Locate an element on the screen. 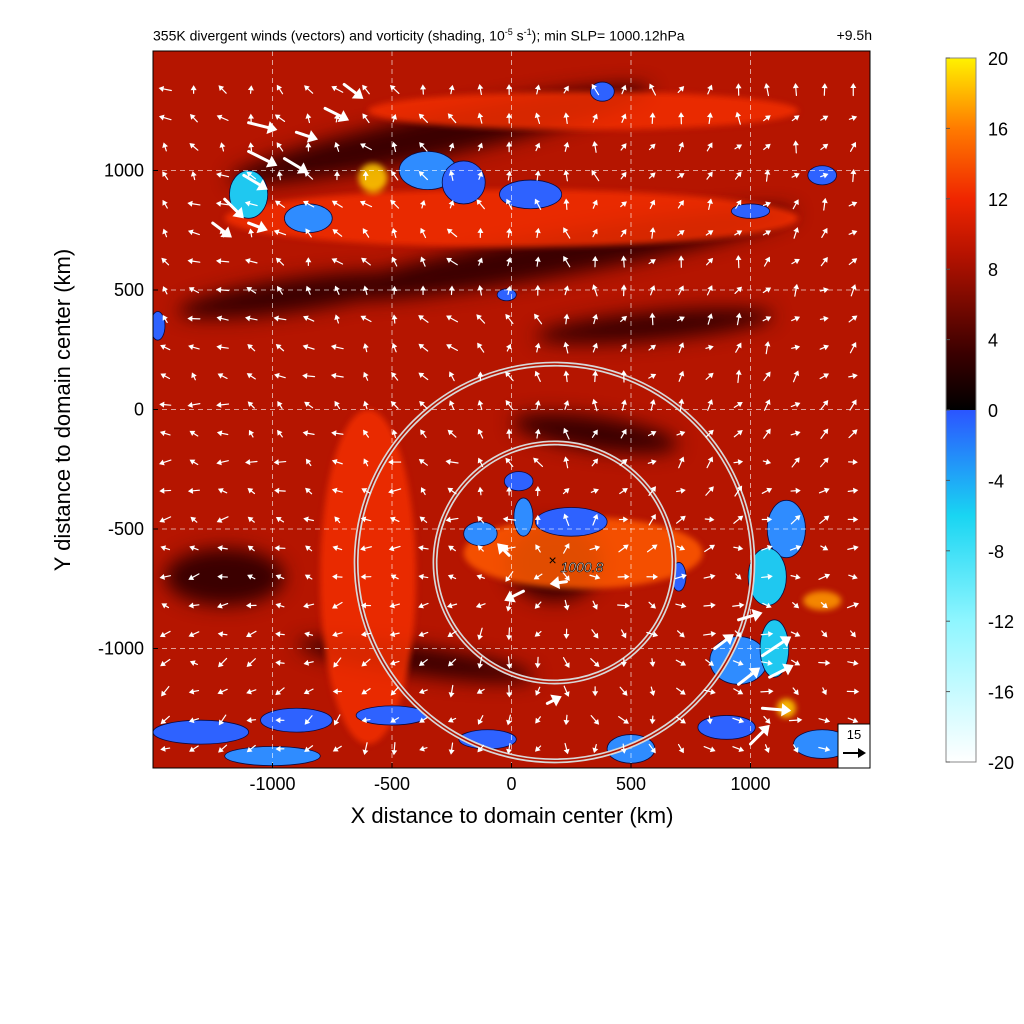 The height and width of the screenshot is (1024, 1024). colorbar-tick-label: 20 is located at coordinates (998, 59).